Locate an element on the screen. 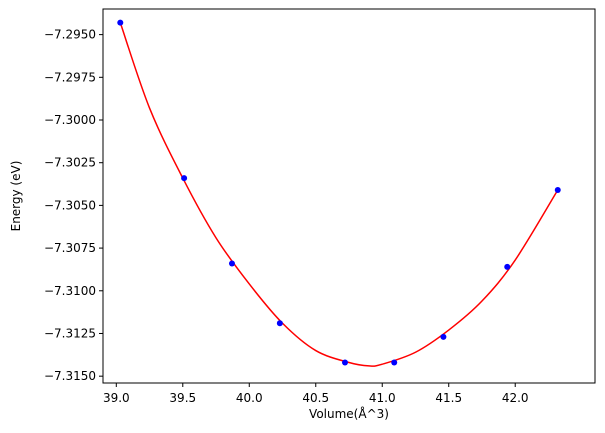  y-tick-label: −7.3000 is located at coordinates (70, 120).